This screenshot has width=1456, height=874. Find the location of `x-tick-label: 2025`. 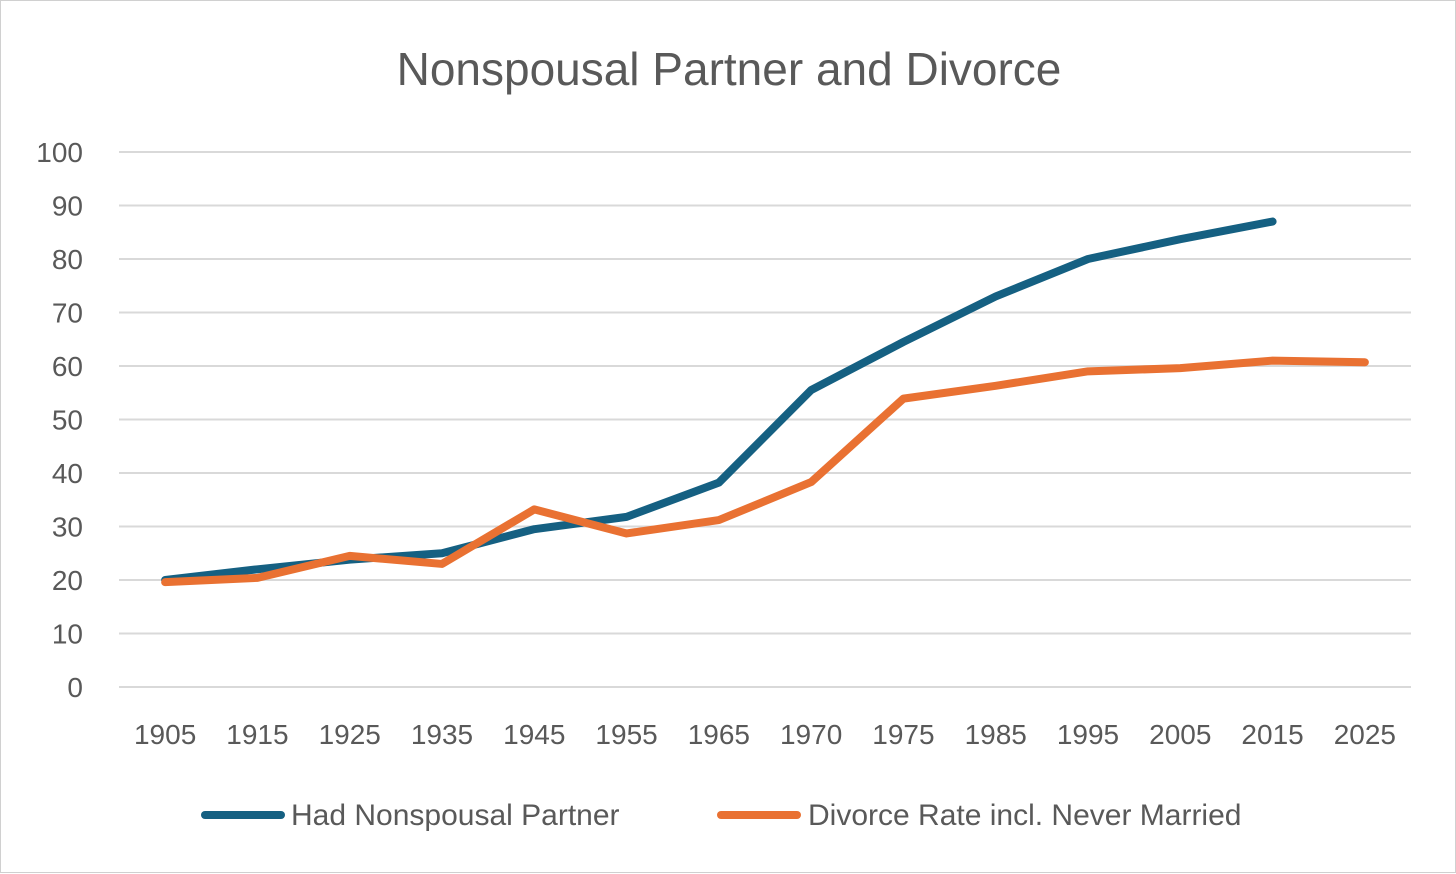

x-tick-label: 2025 is located at coordinates (1365, 734).